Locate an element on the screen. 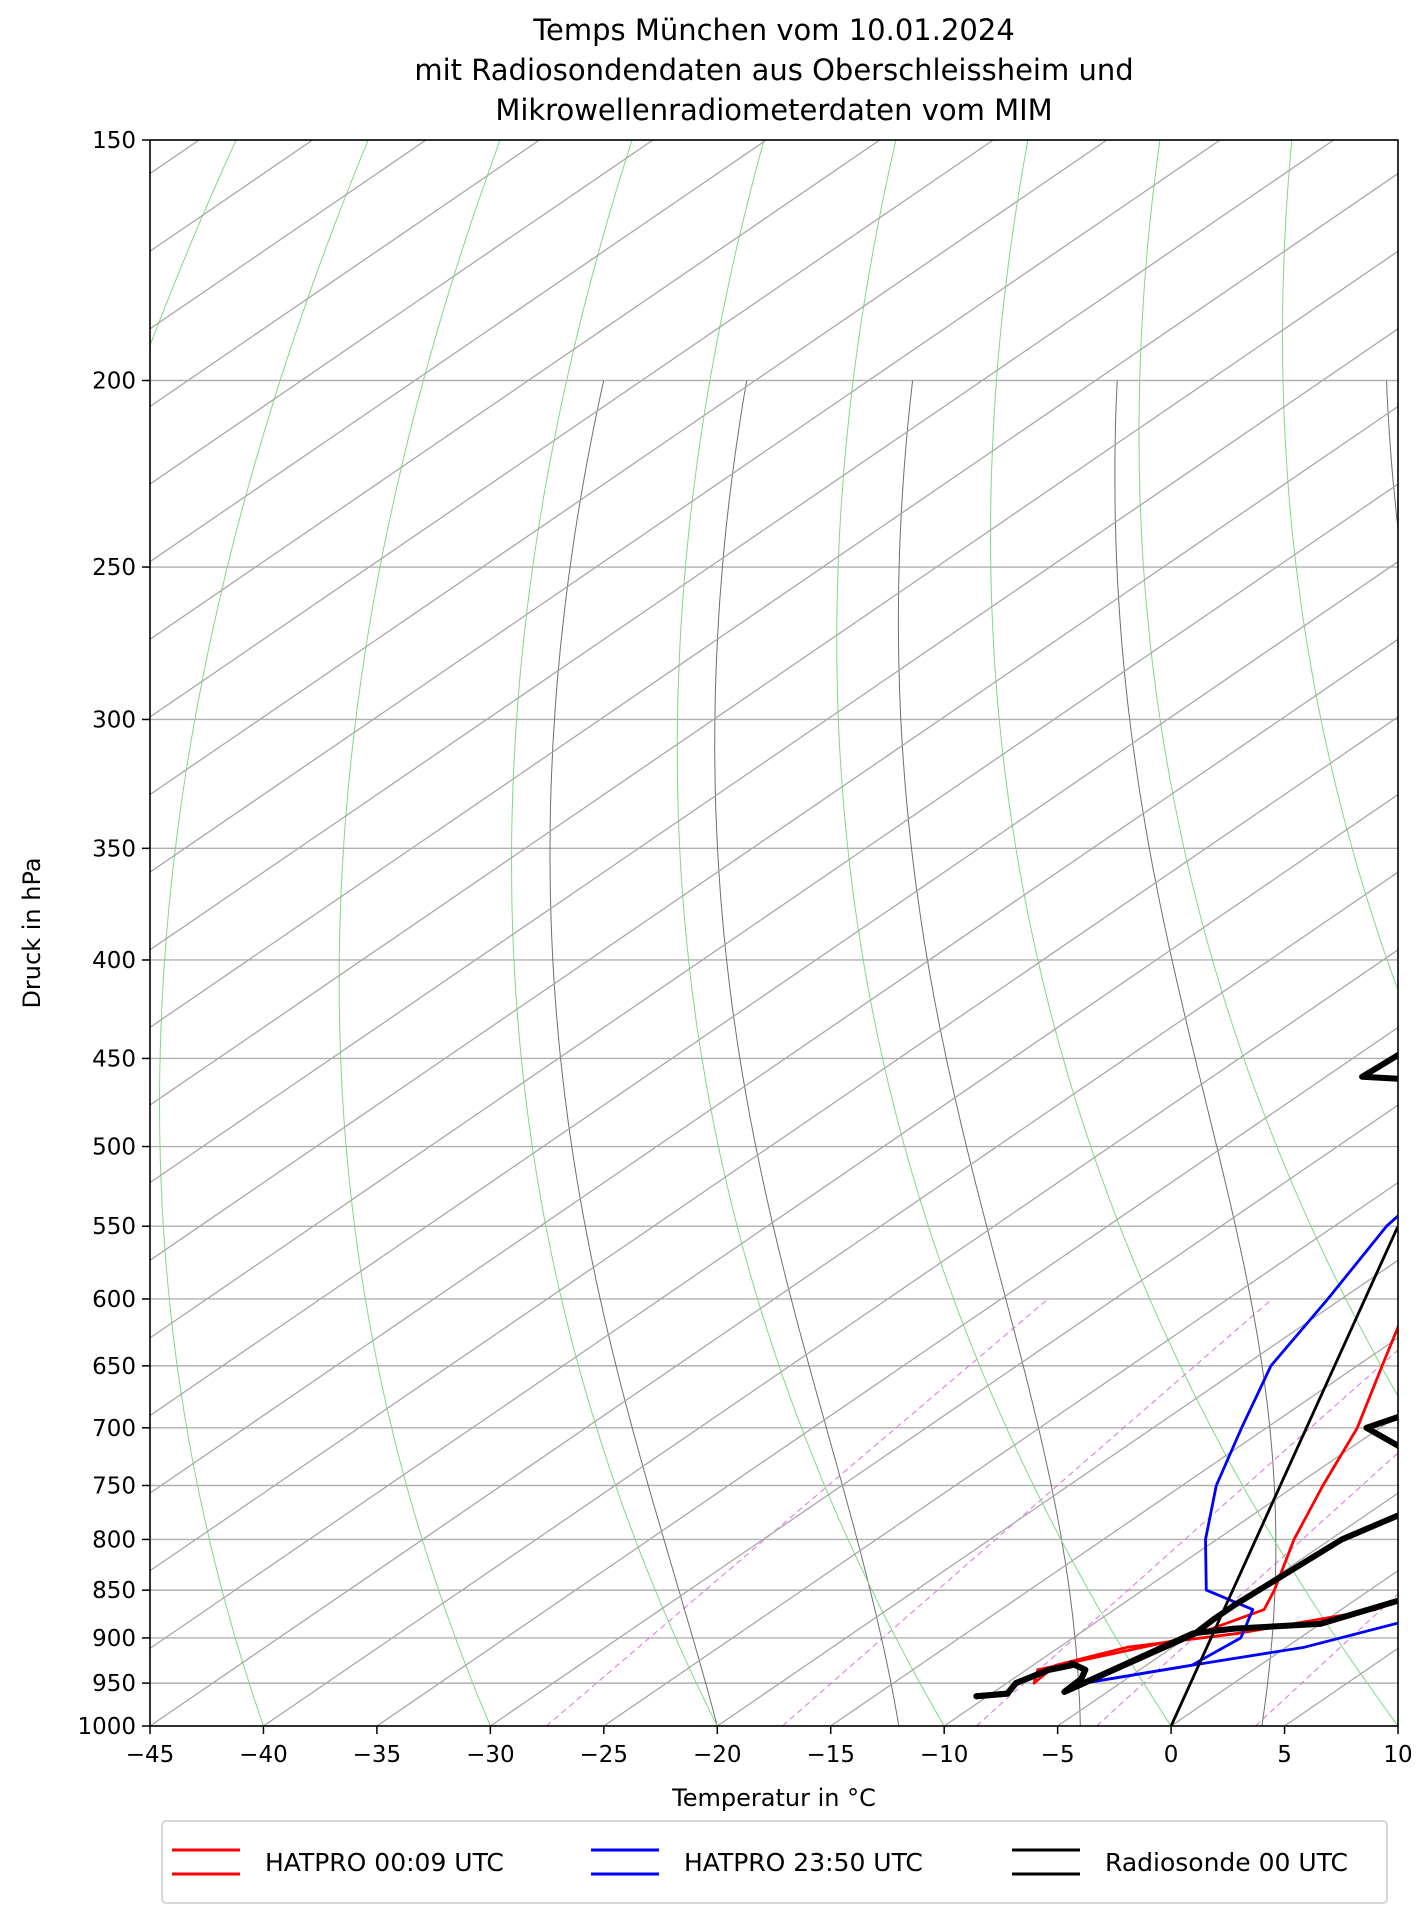  chart-title-line-3: Mikrowellenradiometerdaten vom MIM is located at coordinates (773, 110).